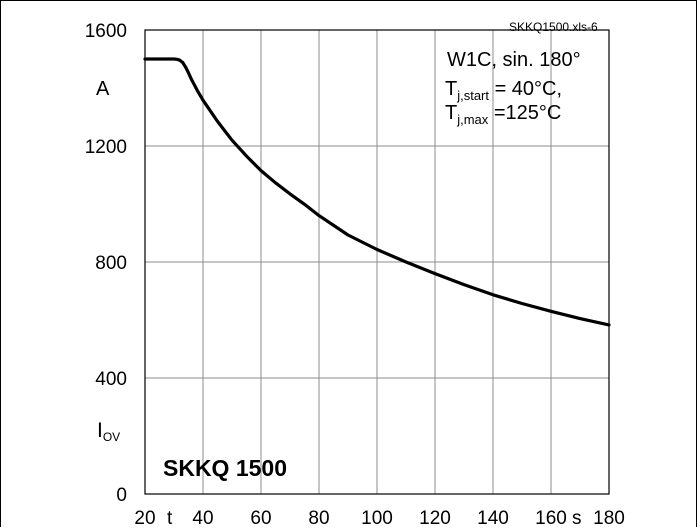  What do you see at coordinates (514, 60) in the screenshot?
I see `condition-line-1: W1C, sin. 180°` at bounding box center [514, 60].